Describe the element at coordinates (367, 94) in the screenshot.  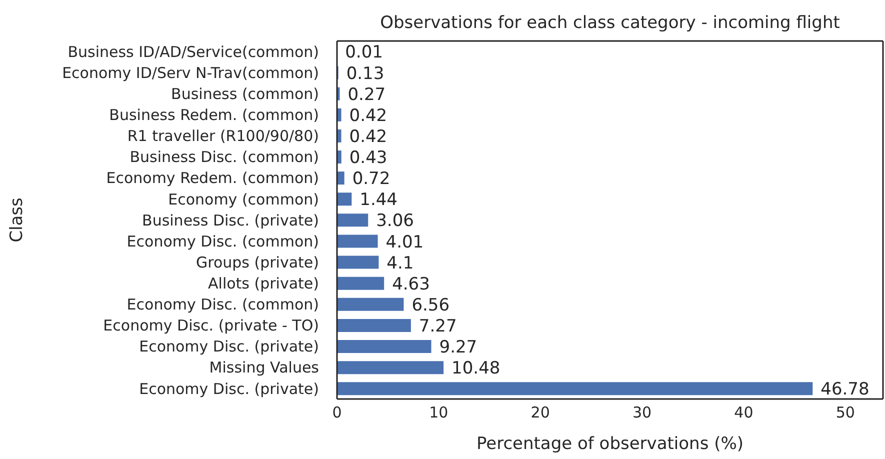
I see `data-label: 0.27` at that location.